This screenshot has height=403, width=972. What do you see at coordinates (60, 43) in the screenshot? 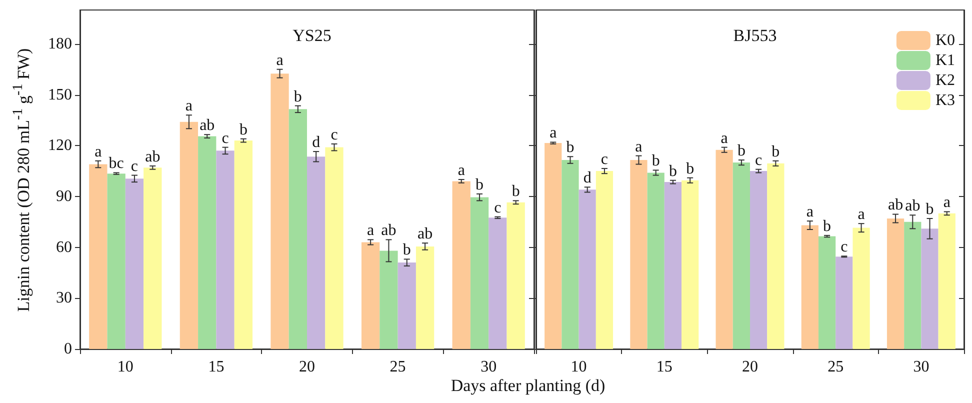
I see `y-tick-label: 180` at bounding box center [60, 43].